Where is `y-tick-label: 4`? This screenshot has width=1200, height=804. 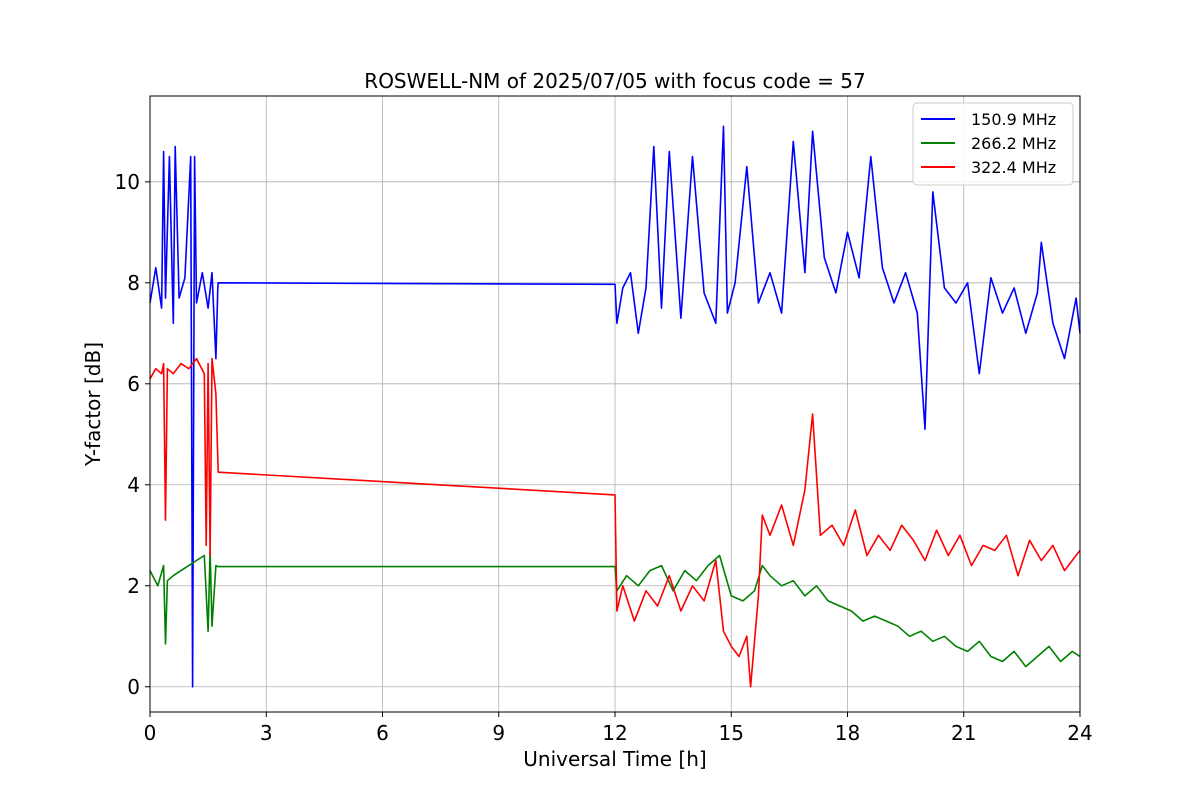 y-tick-label: 4 is located at coordinates (133, 485).